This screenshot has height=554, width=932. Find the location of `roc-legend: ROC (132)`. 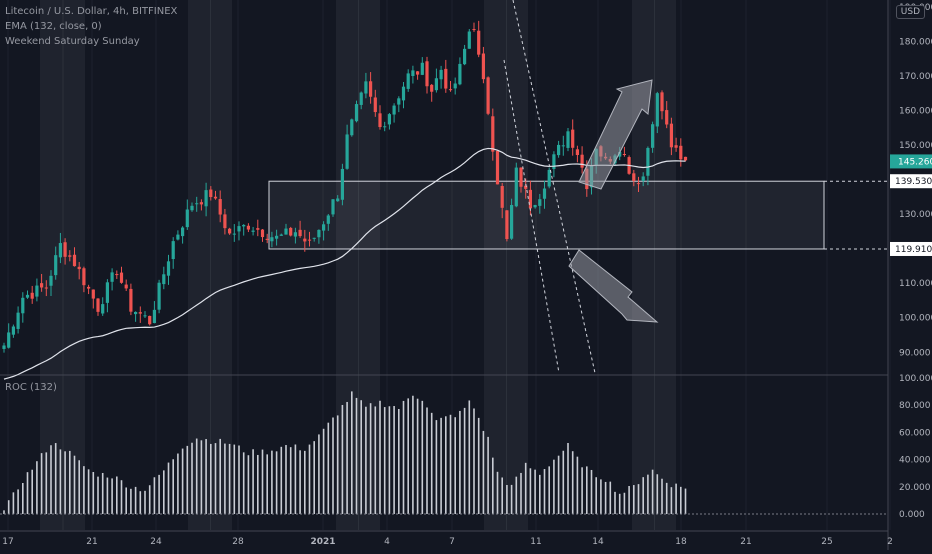

roc-legend: ROC (132) is located at coordinates (31, 387).